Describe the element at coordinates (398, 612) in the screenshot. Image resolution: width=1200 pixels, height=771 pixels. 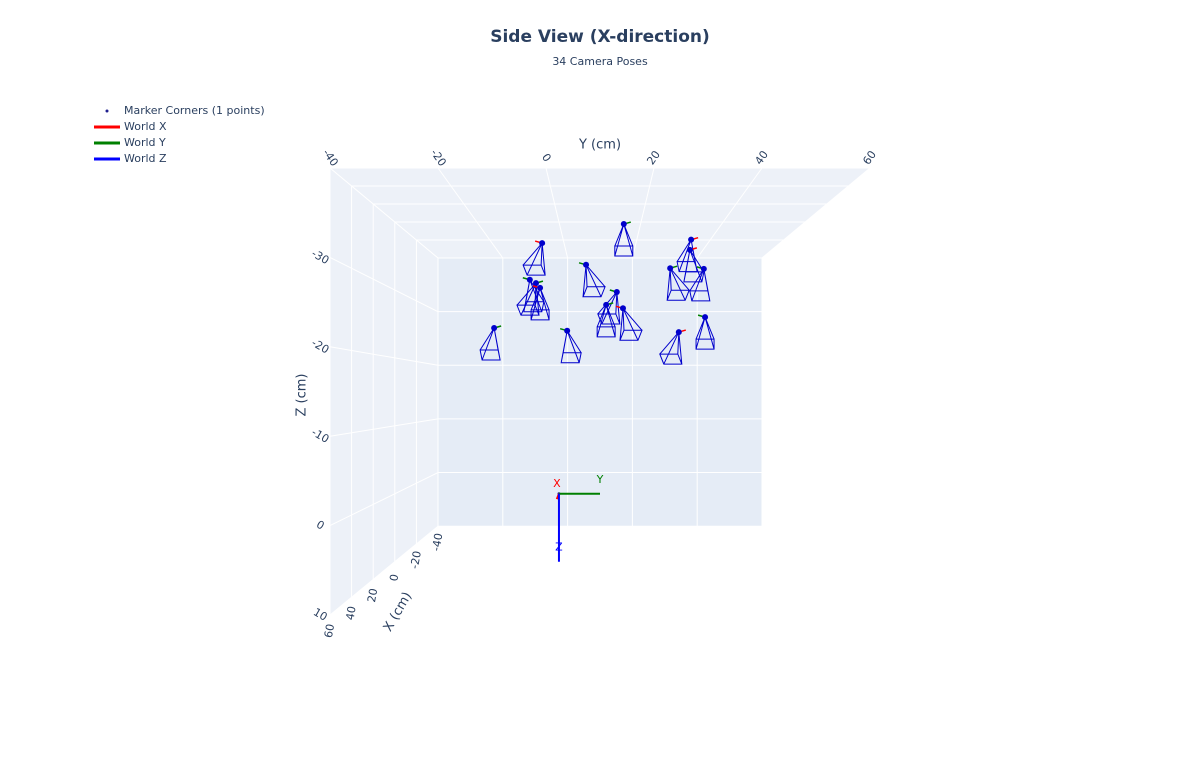
I see `x-axis-title: X (cm)` at that location.